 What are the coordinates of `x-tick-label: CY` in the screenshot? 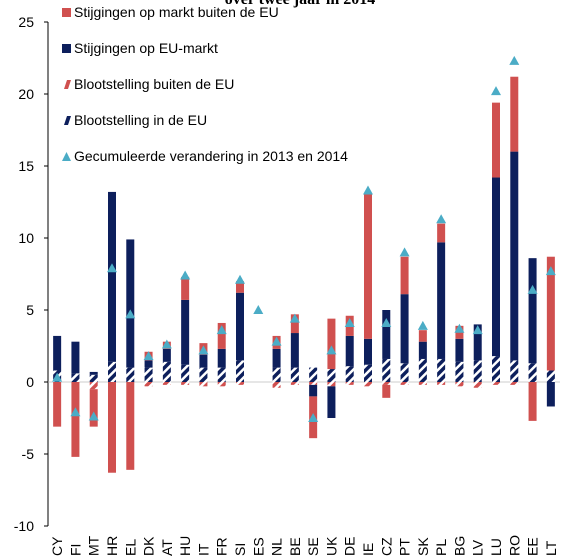 It's located at (57, 546).